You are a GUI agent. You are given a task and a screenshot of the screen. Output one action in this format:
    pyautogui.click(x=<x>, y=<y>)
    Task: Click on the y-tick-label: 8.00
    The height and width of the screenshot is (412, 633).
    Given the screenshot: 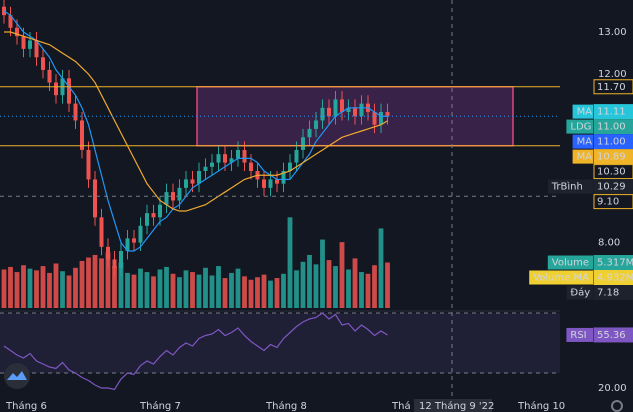 What is the action you would take?
    pyautogui.click(x=609, y=243)
    